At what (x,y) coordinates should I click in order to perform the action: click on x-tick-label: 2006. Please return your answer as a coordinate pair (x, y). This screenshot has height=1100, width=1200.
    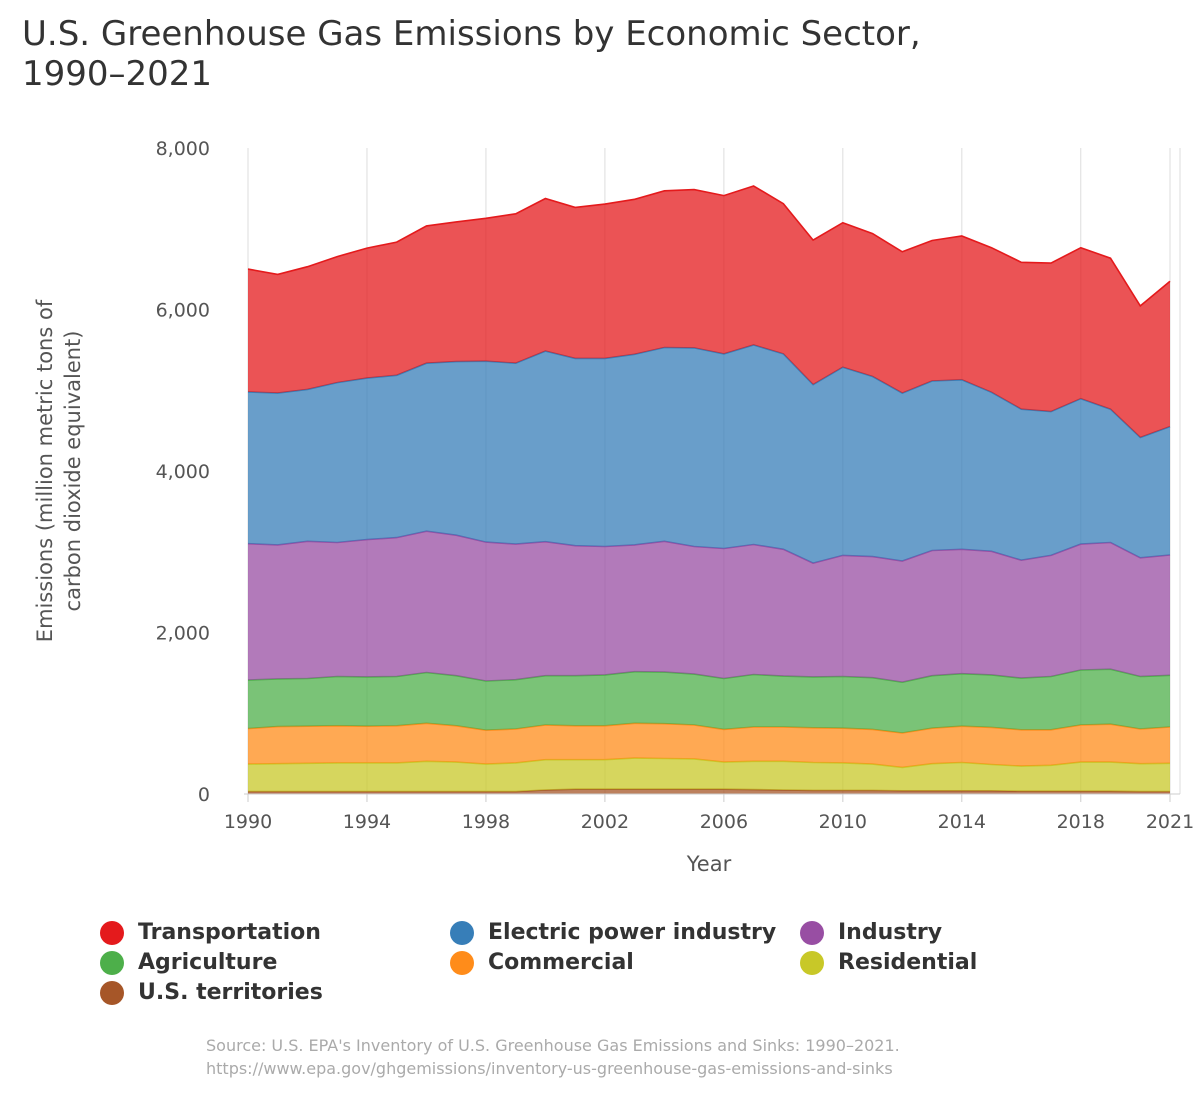
    Looking at the image, I should click on (724, 822).